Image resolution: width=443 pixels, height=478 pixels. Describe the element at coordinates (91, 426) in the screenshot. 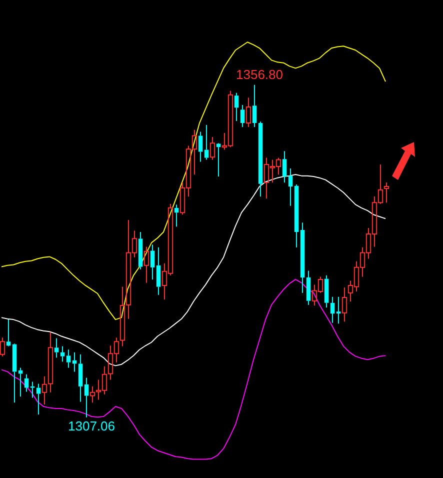

I see `annotation: 1307.06` at that location.